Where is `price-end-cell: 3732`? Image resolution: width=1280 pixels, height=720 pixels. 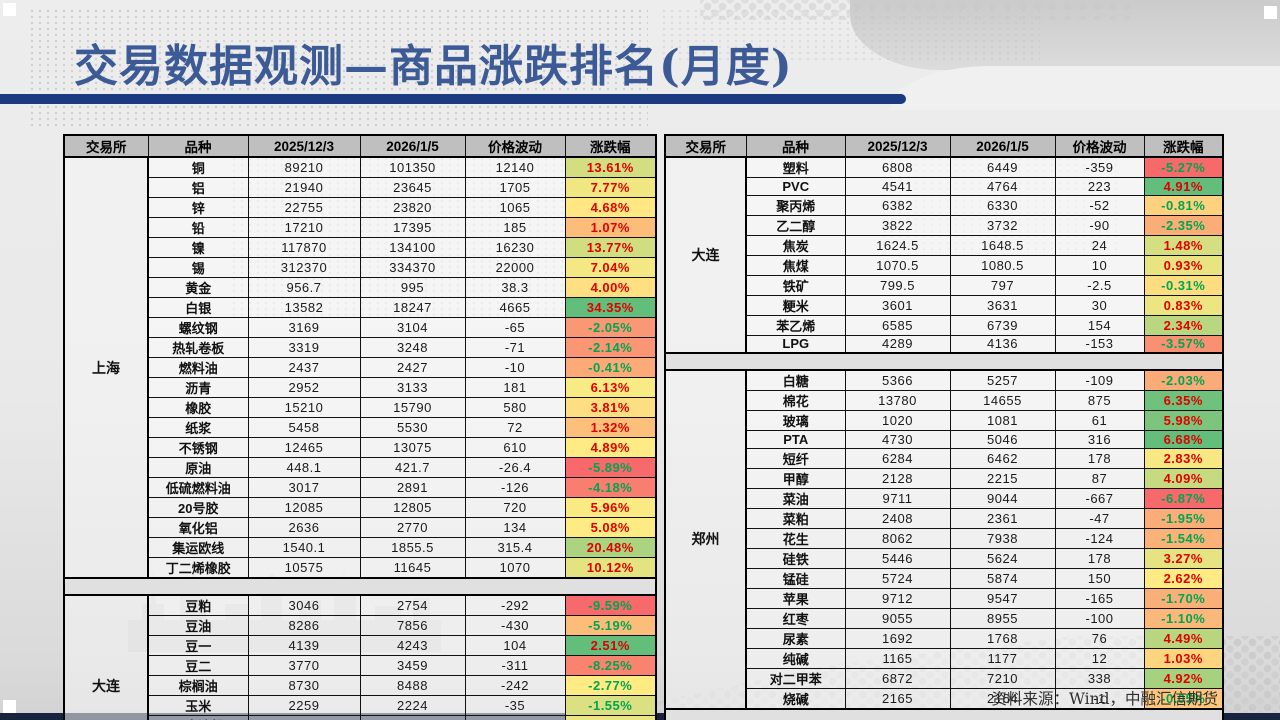
price-end-cell: 3732 is located at coordinates (1002, 225).